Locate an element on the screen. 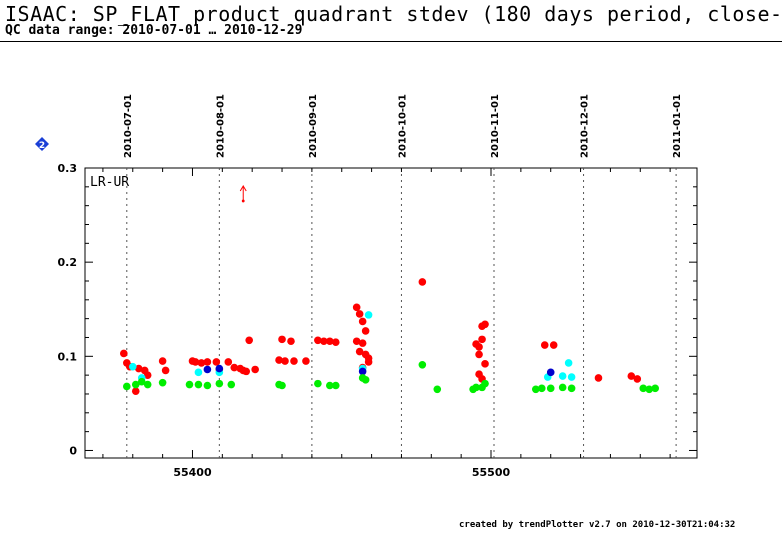 The width and height of the screenshot is (782, 542). badge: 2 is located at coordinates (42, 144).